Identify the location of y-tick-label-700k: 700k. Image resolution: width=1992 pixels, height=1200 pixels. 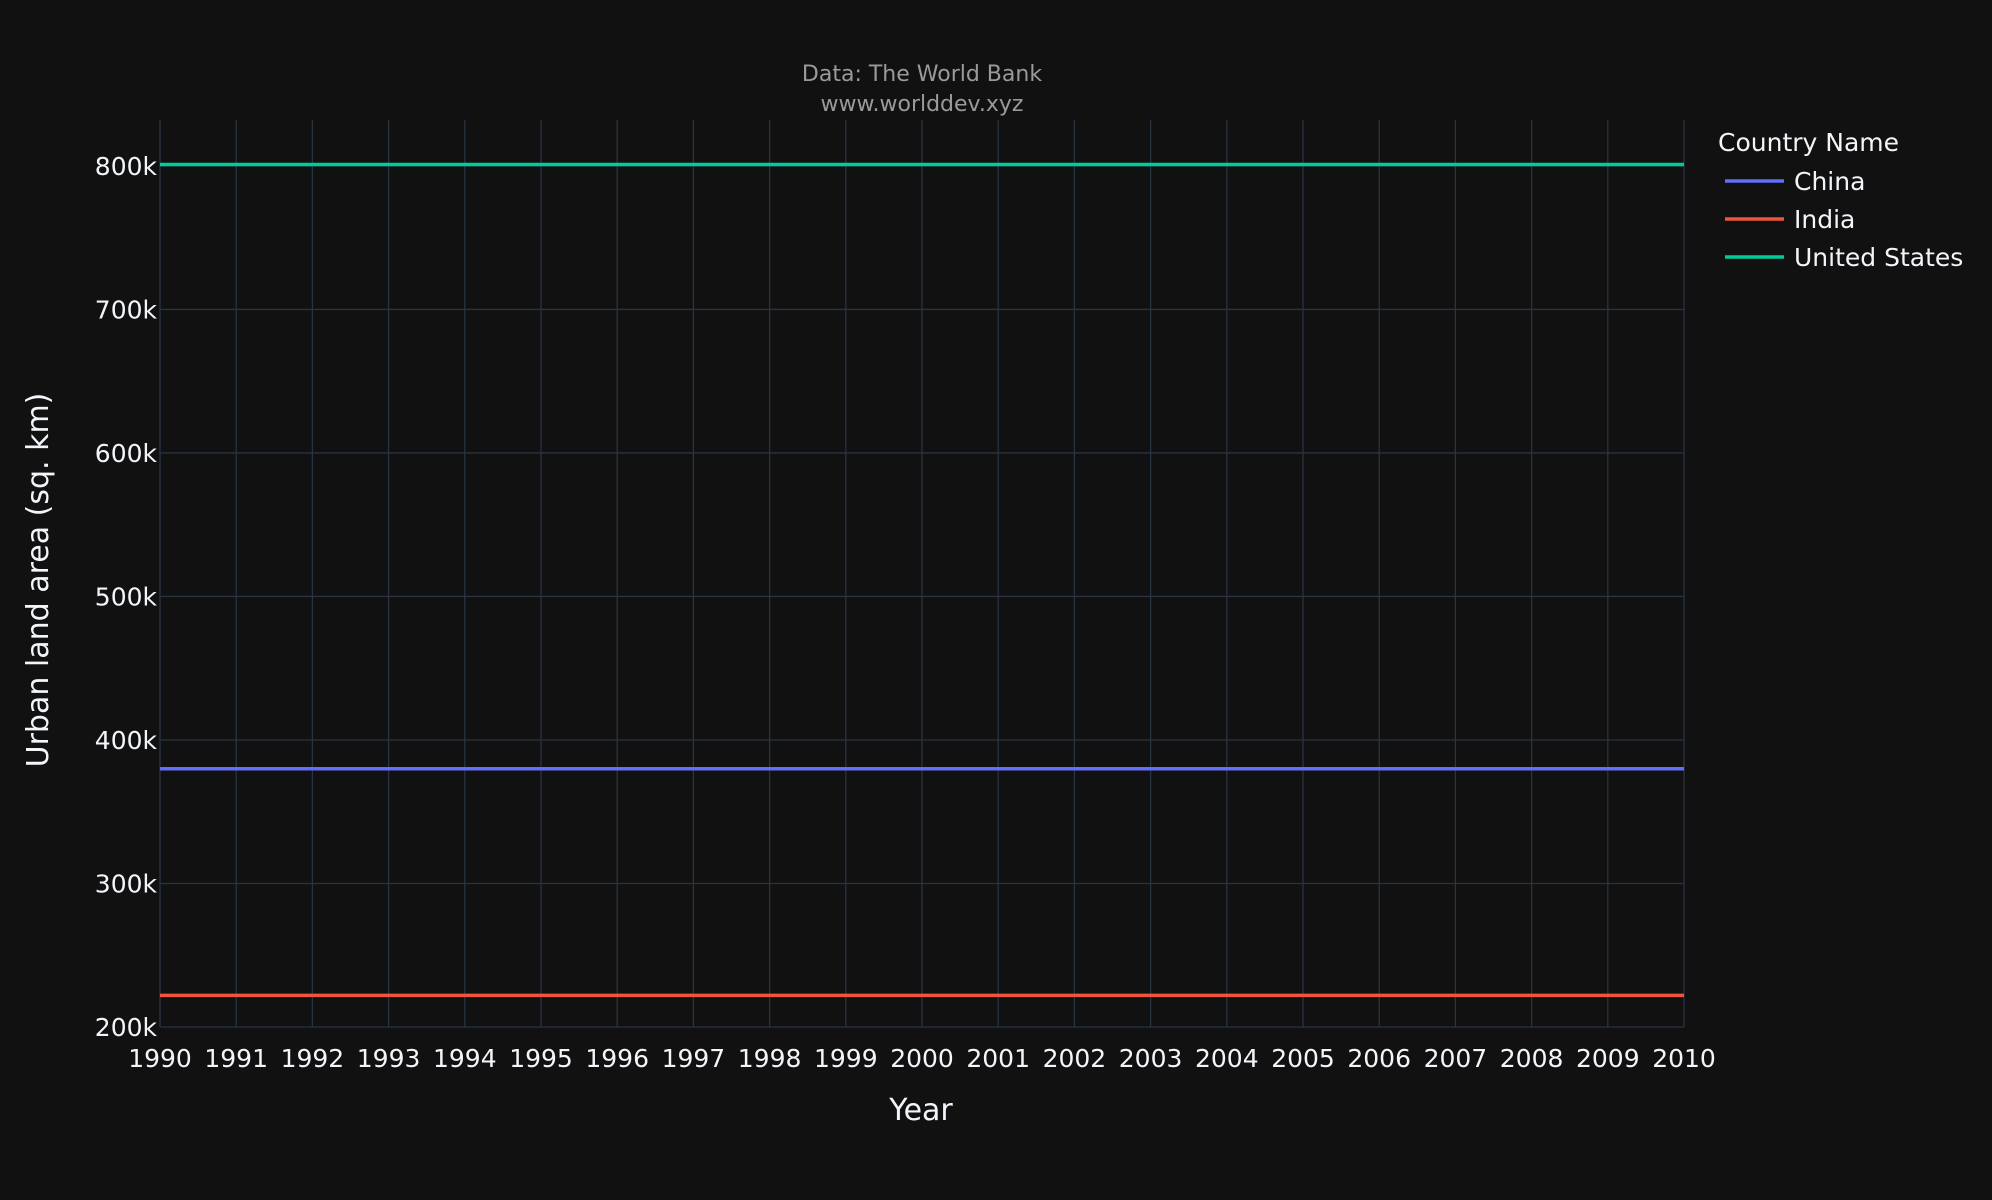
(126, 309).